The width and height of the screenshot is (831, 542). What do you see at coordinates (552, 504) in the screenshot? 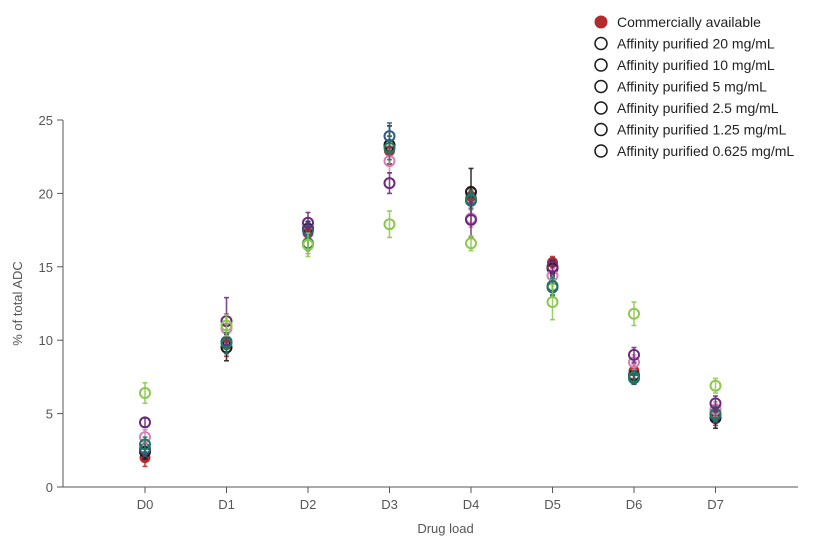
I see `x-tick-label: D5` at bounding box center [552, 504].